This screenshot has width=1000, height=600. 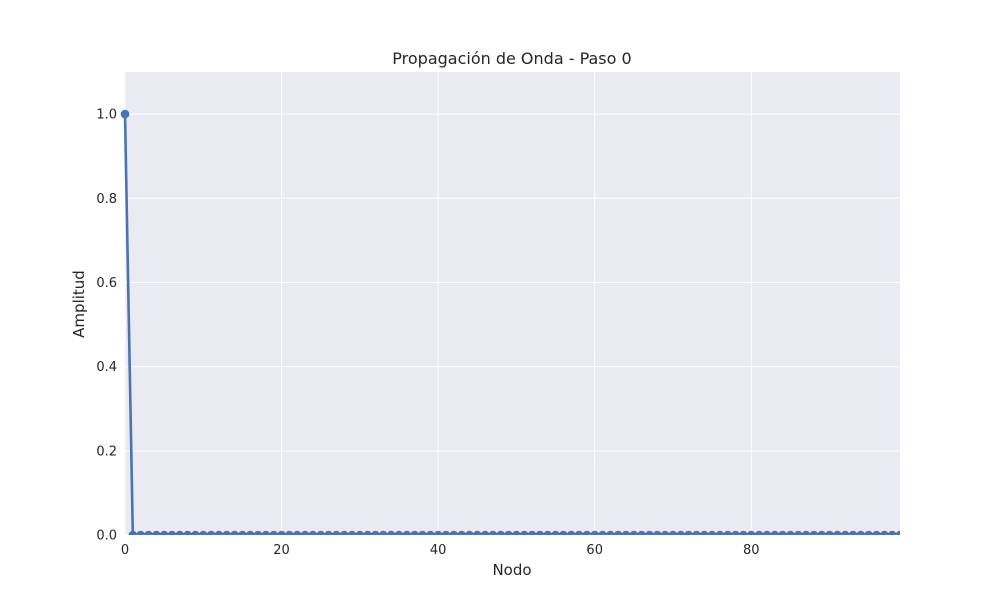 What do you see at coordinates (79, 304) in the screenshot?
I see `y-axis-label: Amplitud` at bounding box center [79, 304].